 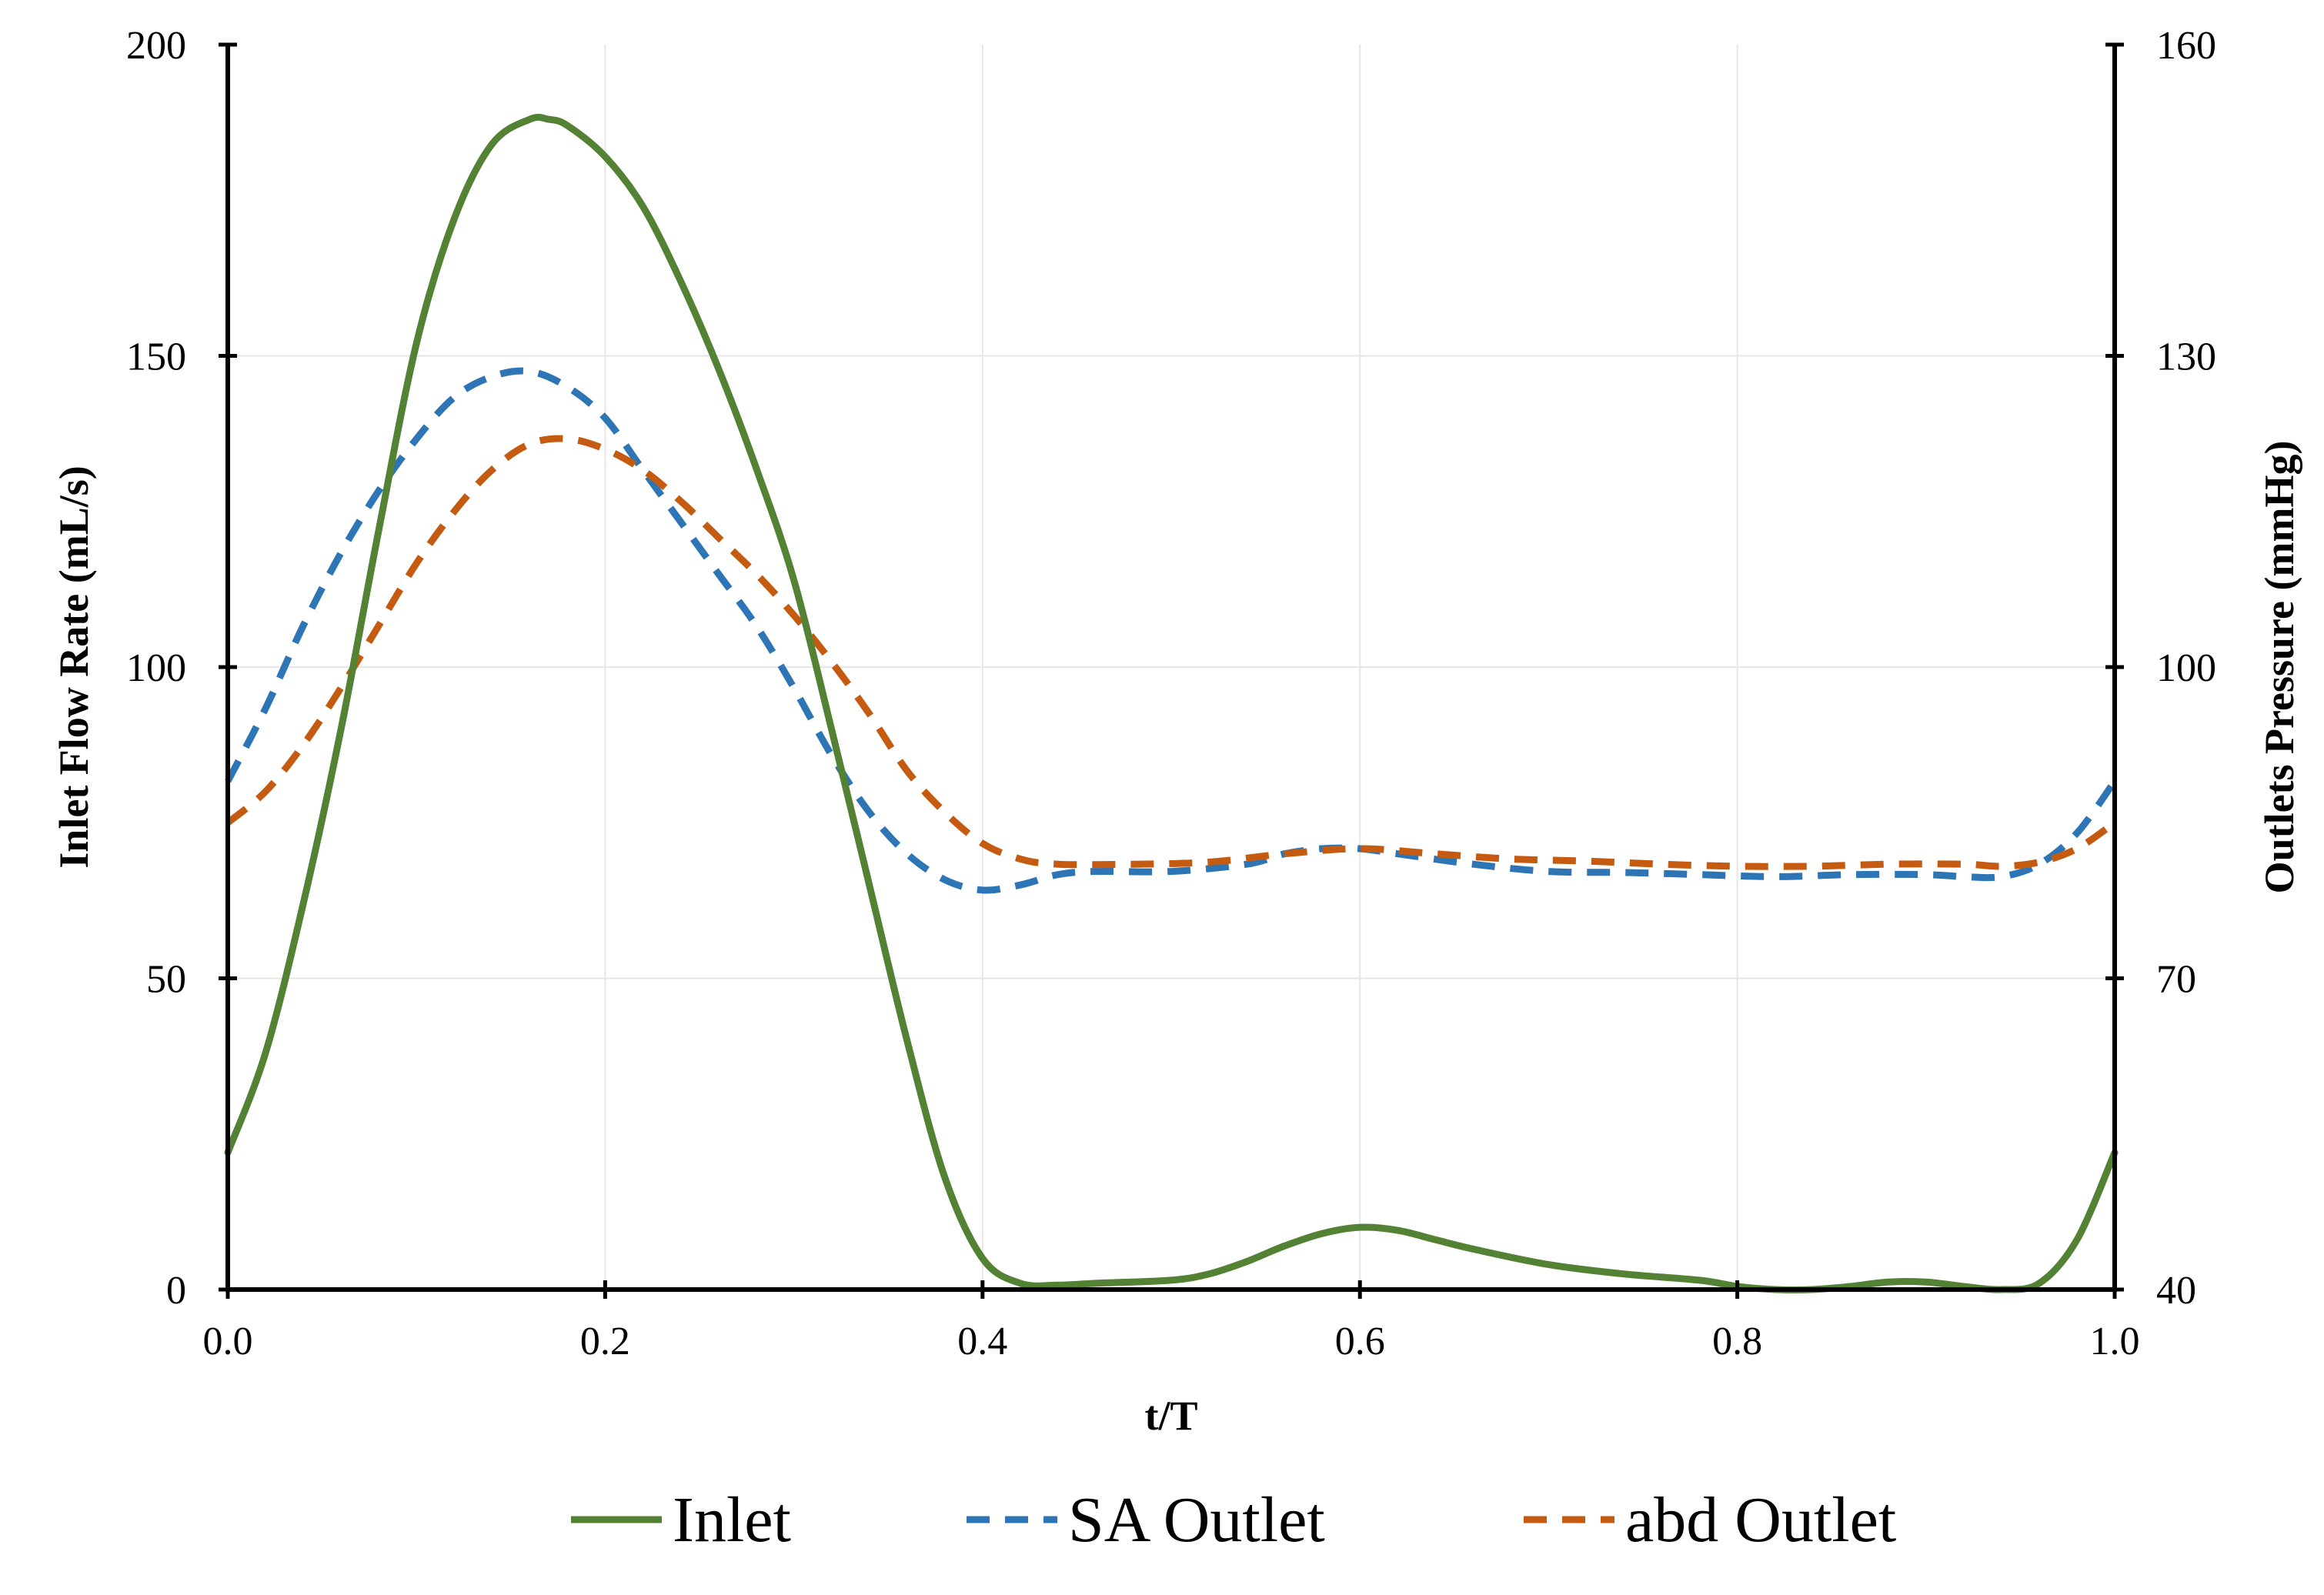 I want to click on legend: Inlet SA Outlet abd Outlet, so click(x=1233, y=1520).